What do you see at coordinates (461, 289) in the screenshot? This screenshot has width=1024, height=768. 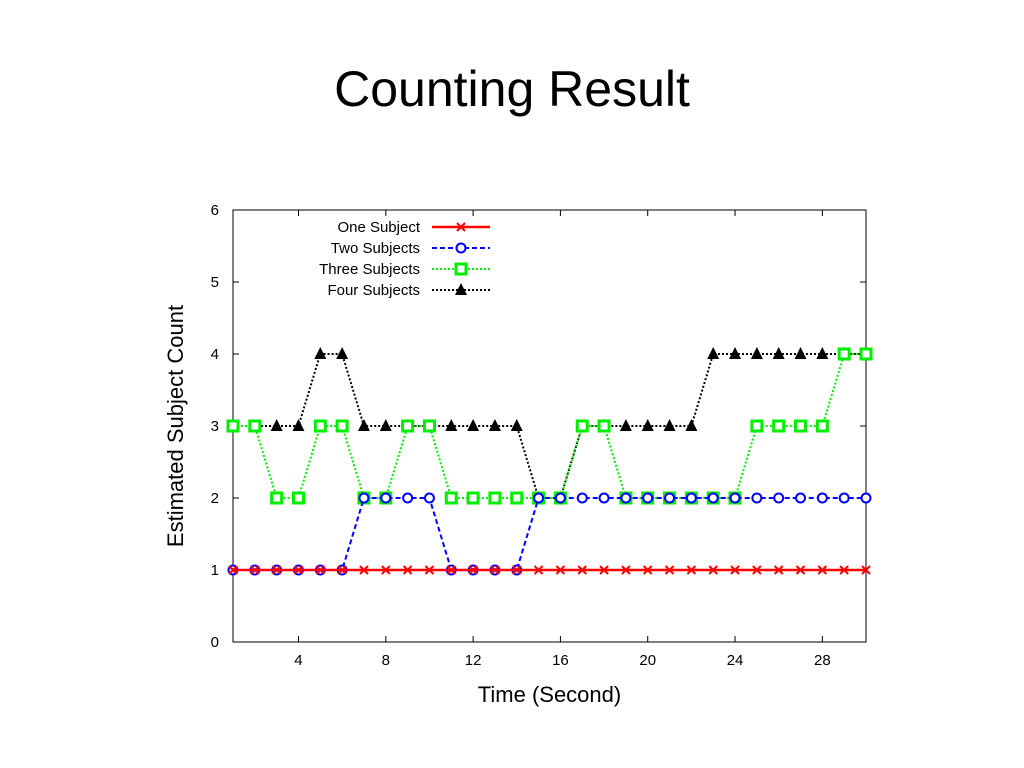 I see `legend-marker-four-subjects` at bounding box center [461, 289].